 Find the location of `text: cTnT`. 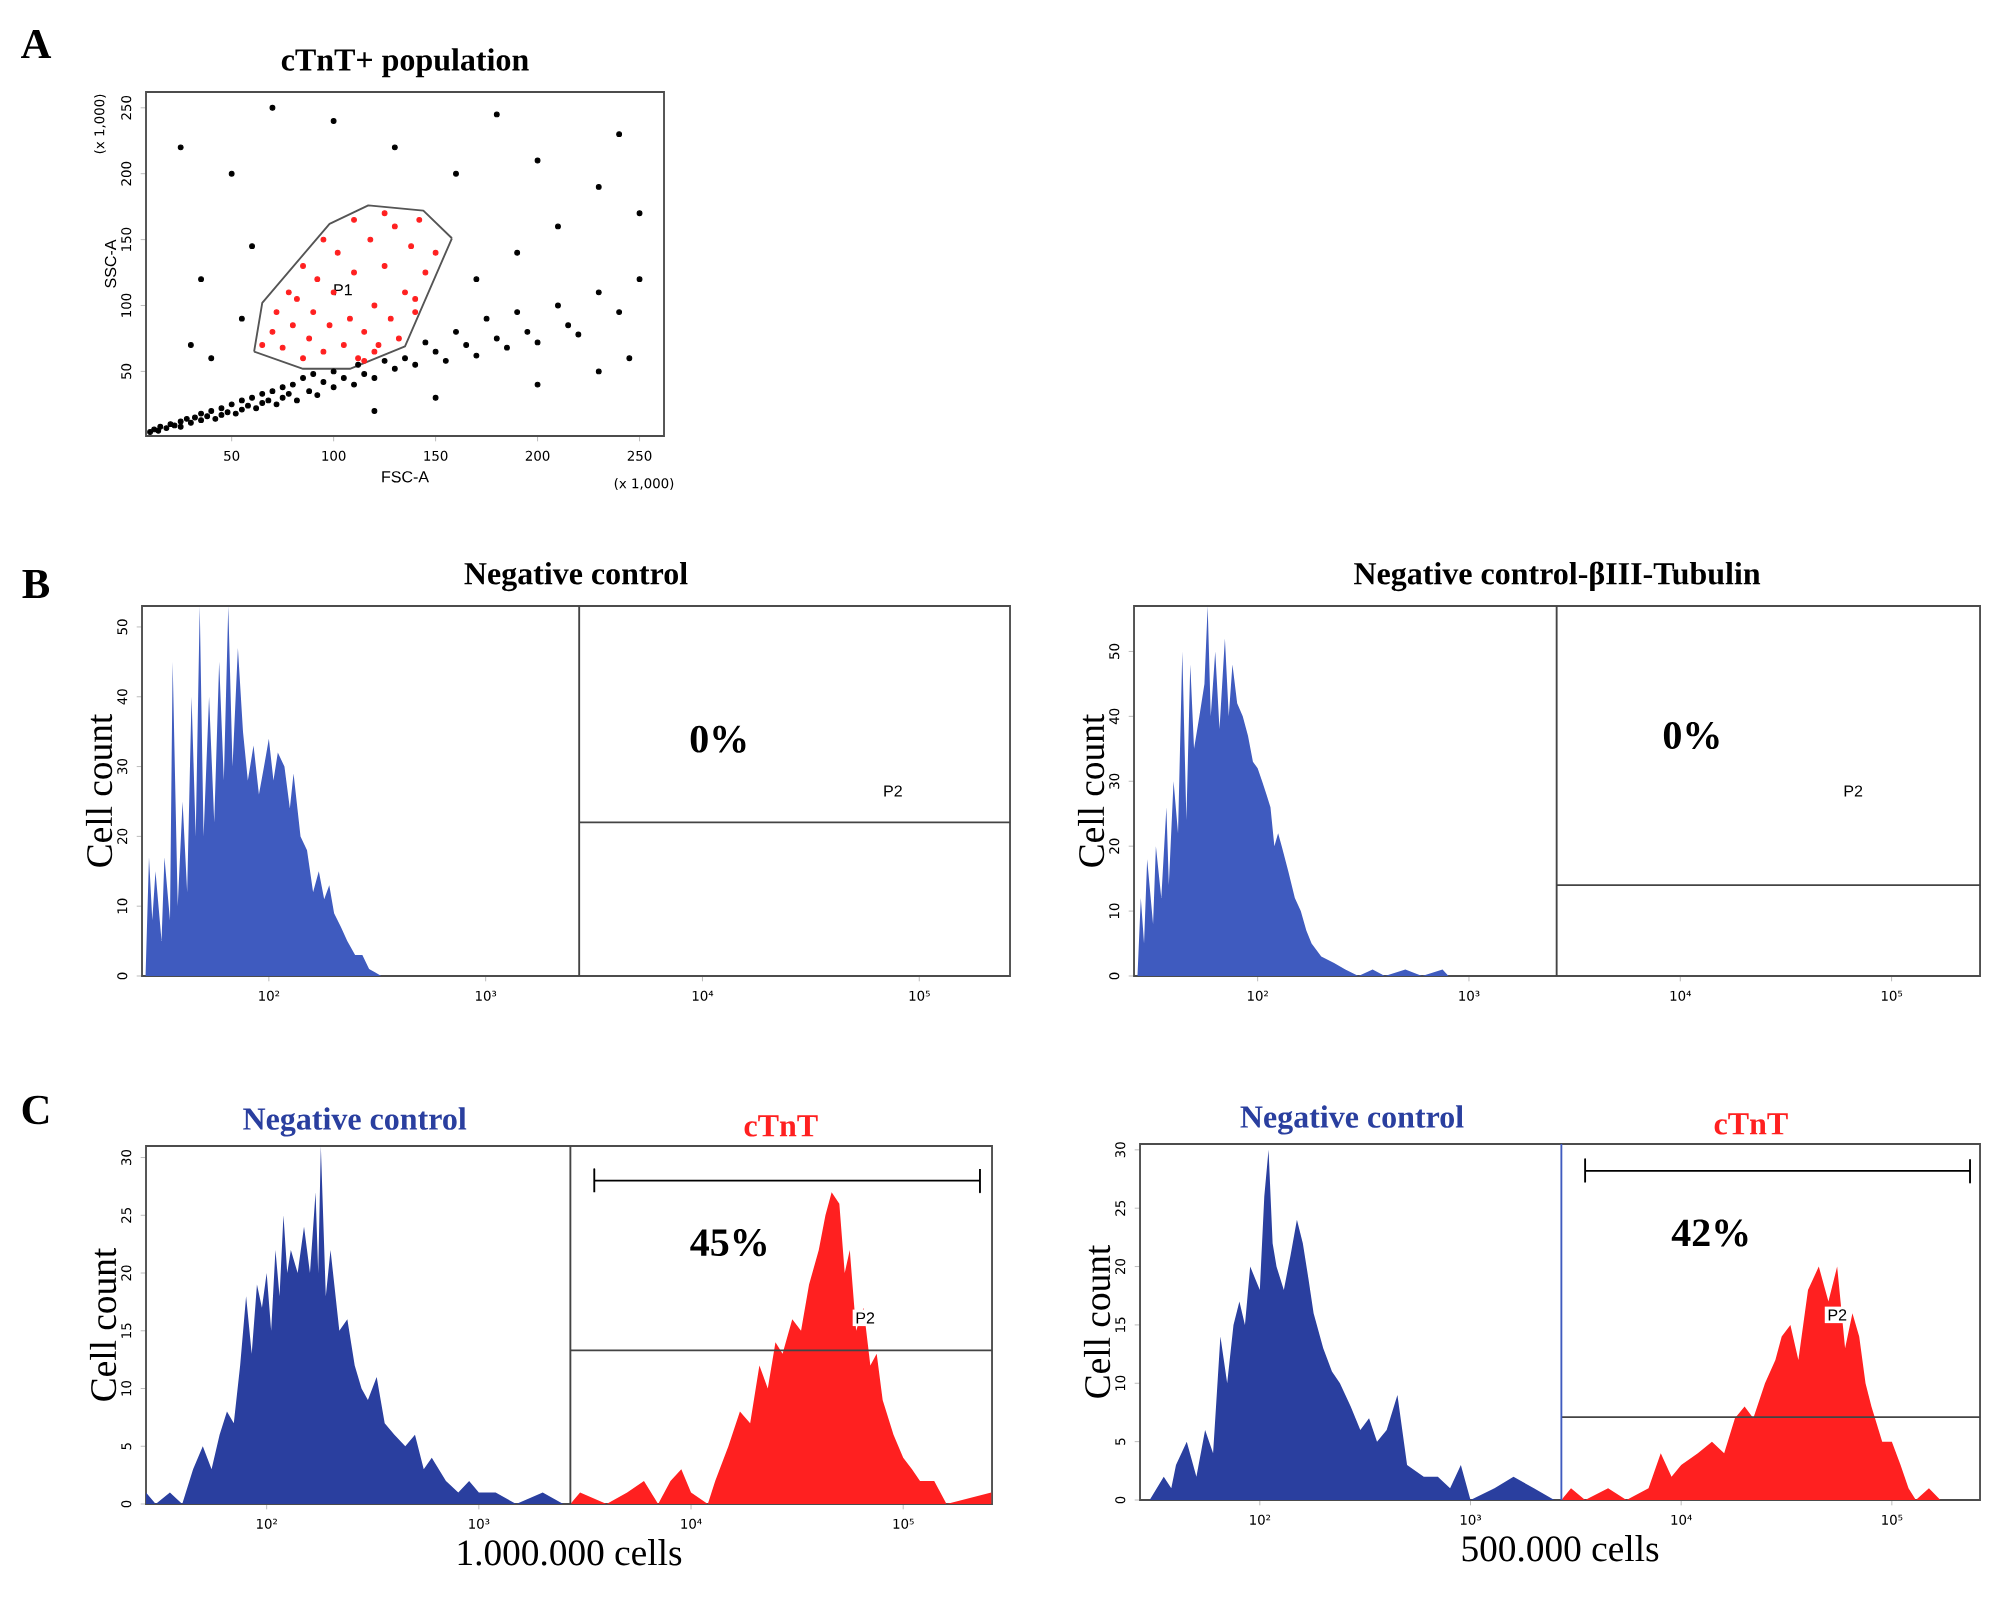

text: cTnT is located at coordinates (1751, 1124).